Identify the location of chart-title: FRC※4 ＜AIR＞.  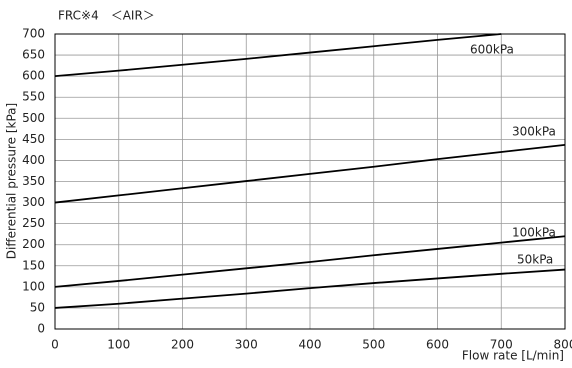
(106, 16).